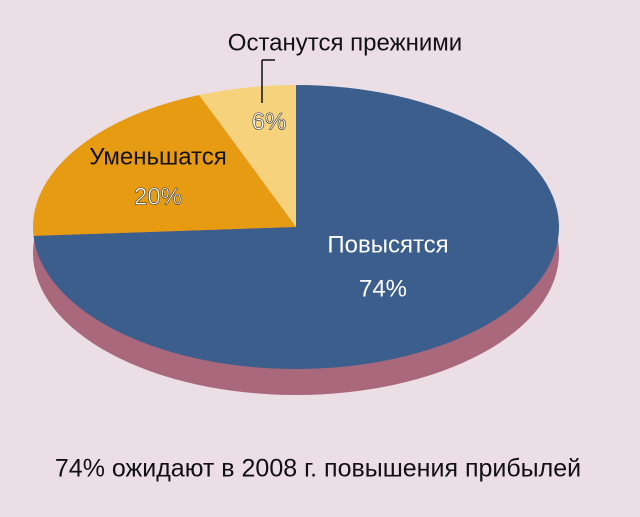 This screenshot has width=640, height=517. Describe the element at coordinates (269, 121) in the screenshot. I see `value-label: 6%` at that location.